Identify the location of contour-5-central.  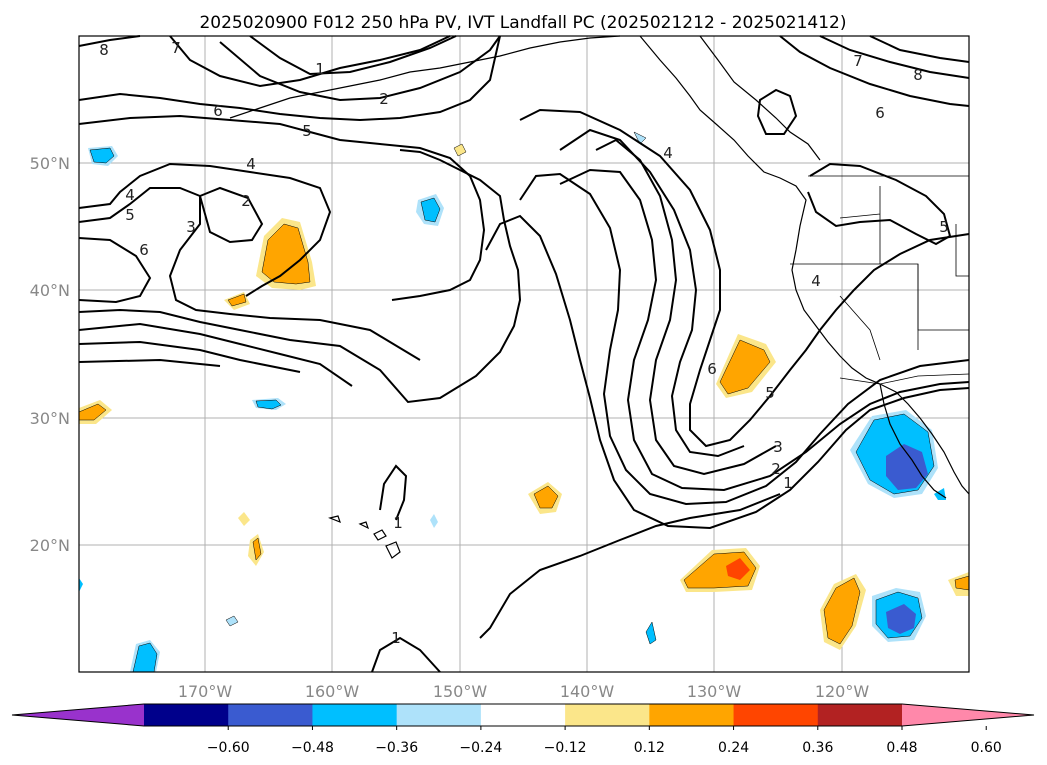
(215, 354).